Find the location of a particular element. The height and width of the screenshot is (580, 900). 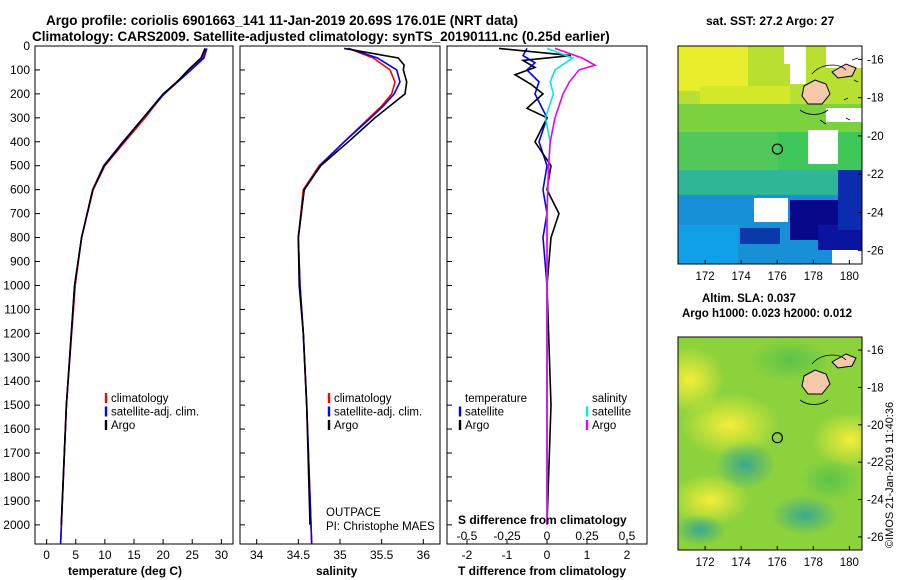

difference-x-axis: -2 -1 0 1 2 -0.5 -0.25 0 0.25 0.5 is located at coordinates (546, 545).